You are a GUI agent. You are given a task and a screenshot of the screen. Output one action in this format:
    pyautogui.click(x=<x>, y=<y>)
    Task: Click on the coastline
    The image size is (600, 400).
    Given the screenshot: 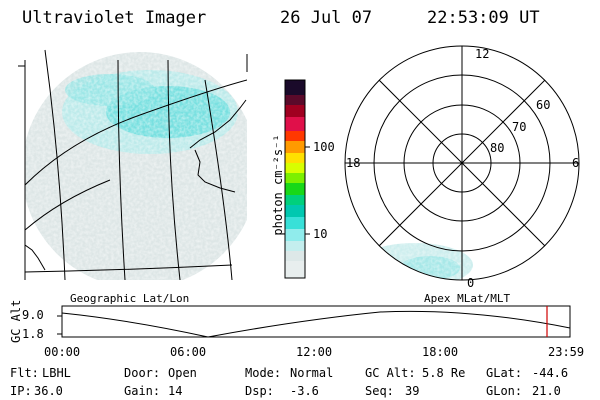 What is the action you would take?
    pyautogui.click(x=218, y=146)
    